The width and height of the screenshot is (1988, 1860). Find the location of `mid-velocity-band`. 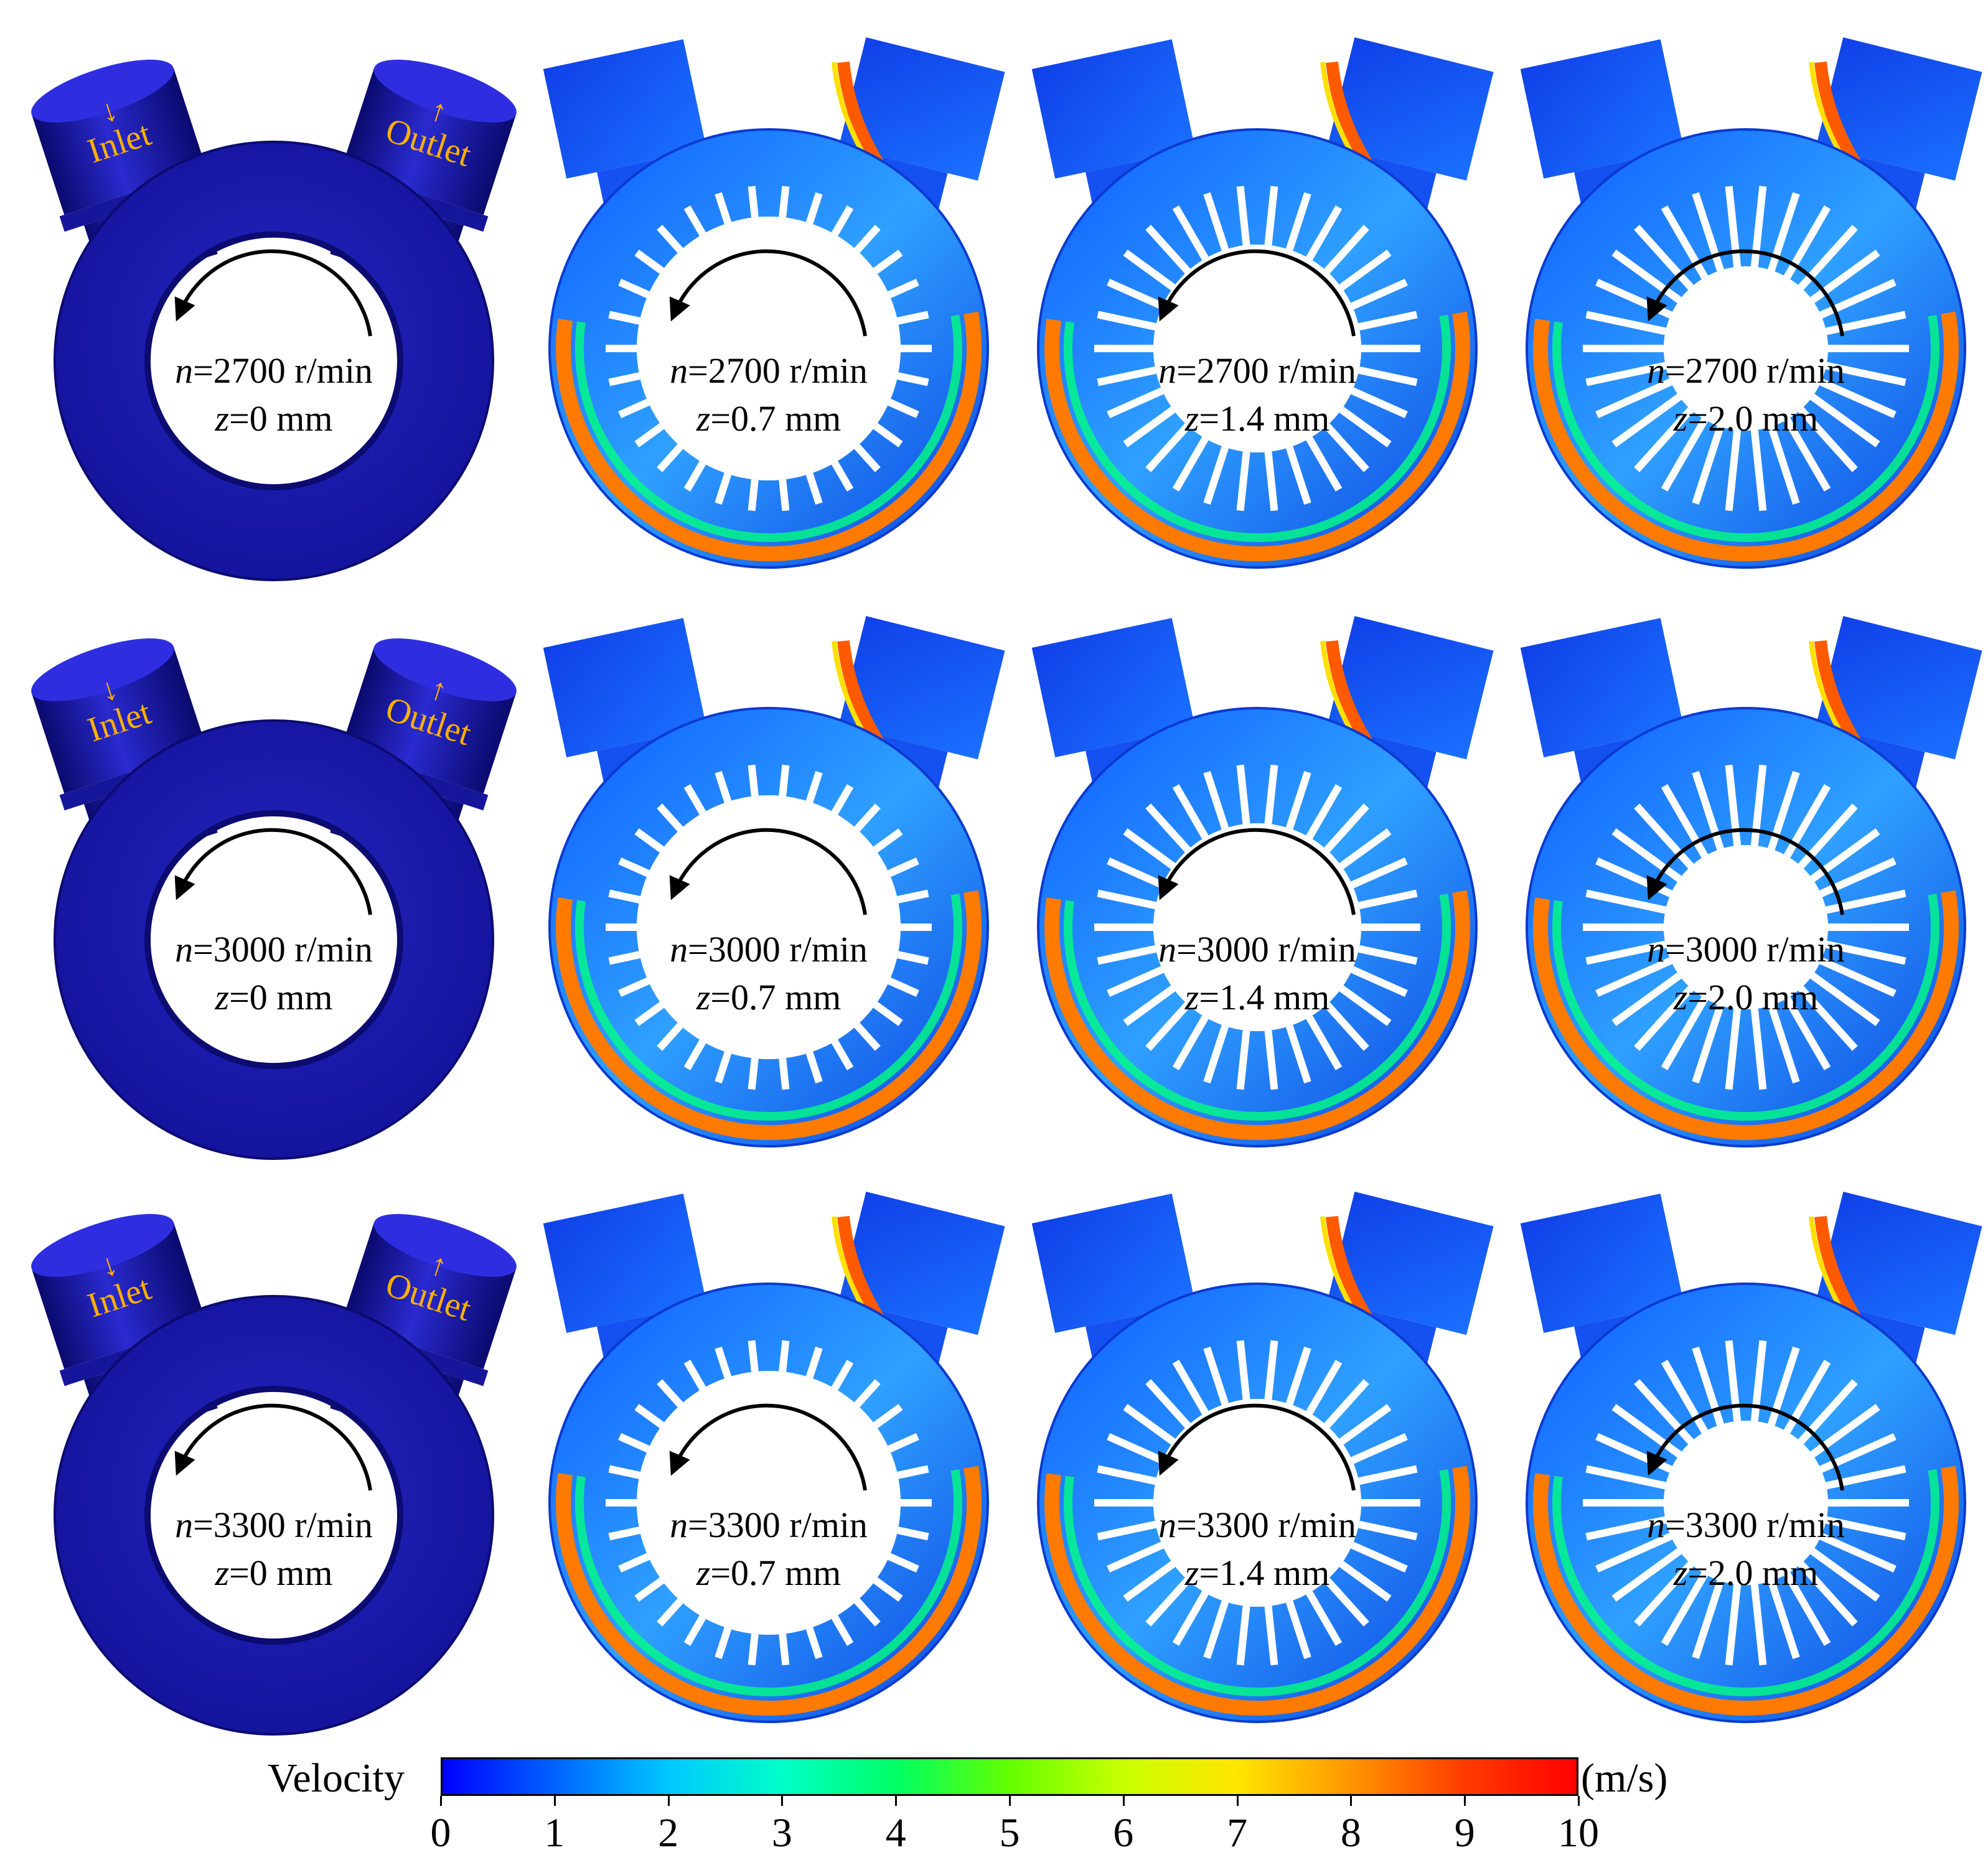

mid-velocity-band is located at coordinates (1257, 927).